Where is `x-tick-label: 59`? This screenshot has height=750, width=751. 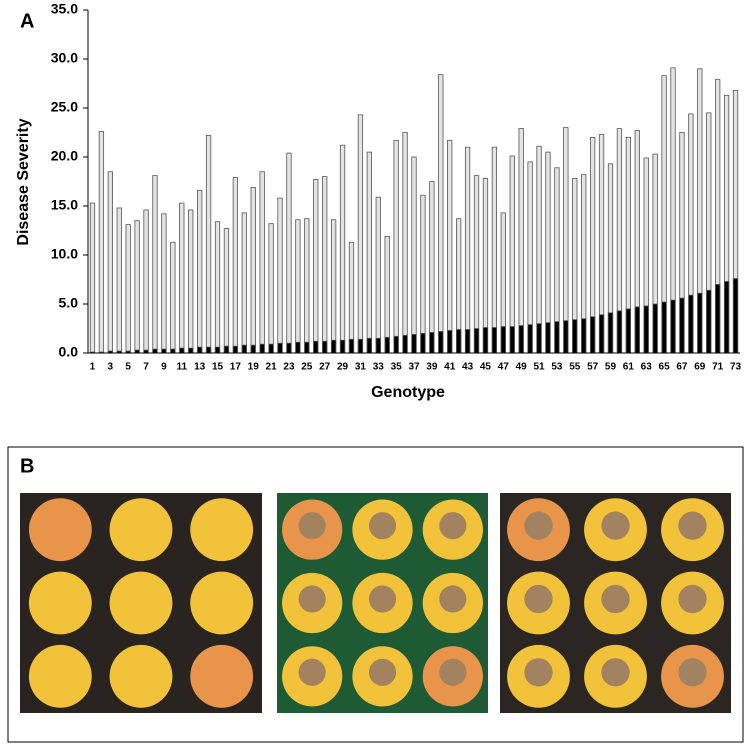
x-tick-label: 59 is located at coordinates (611, 367).